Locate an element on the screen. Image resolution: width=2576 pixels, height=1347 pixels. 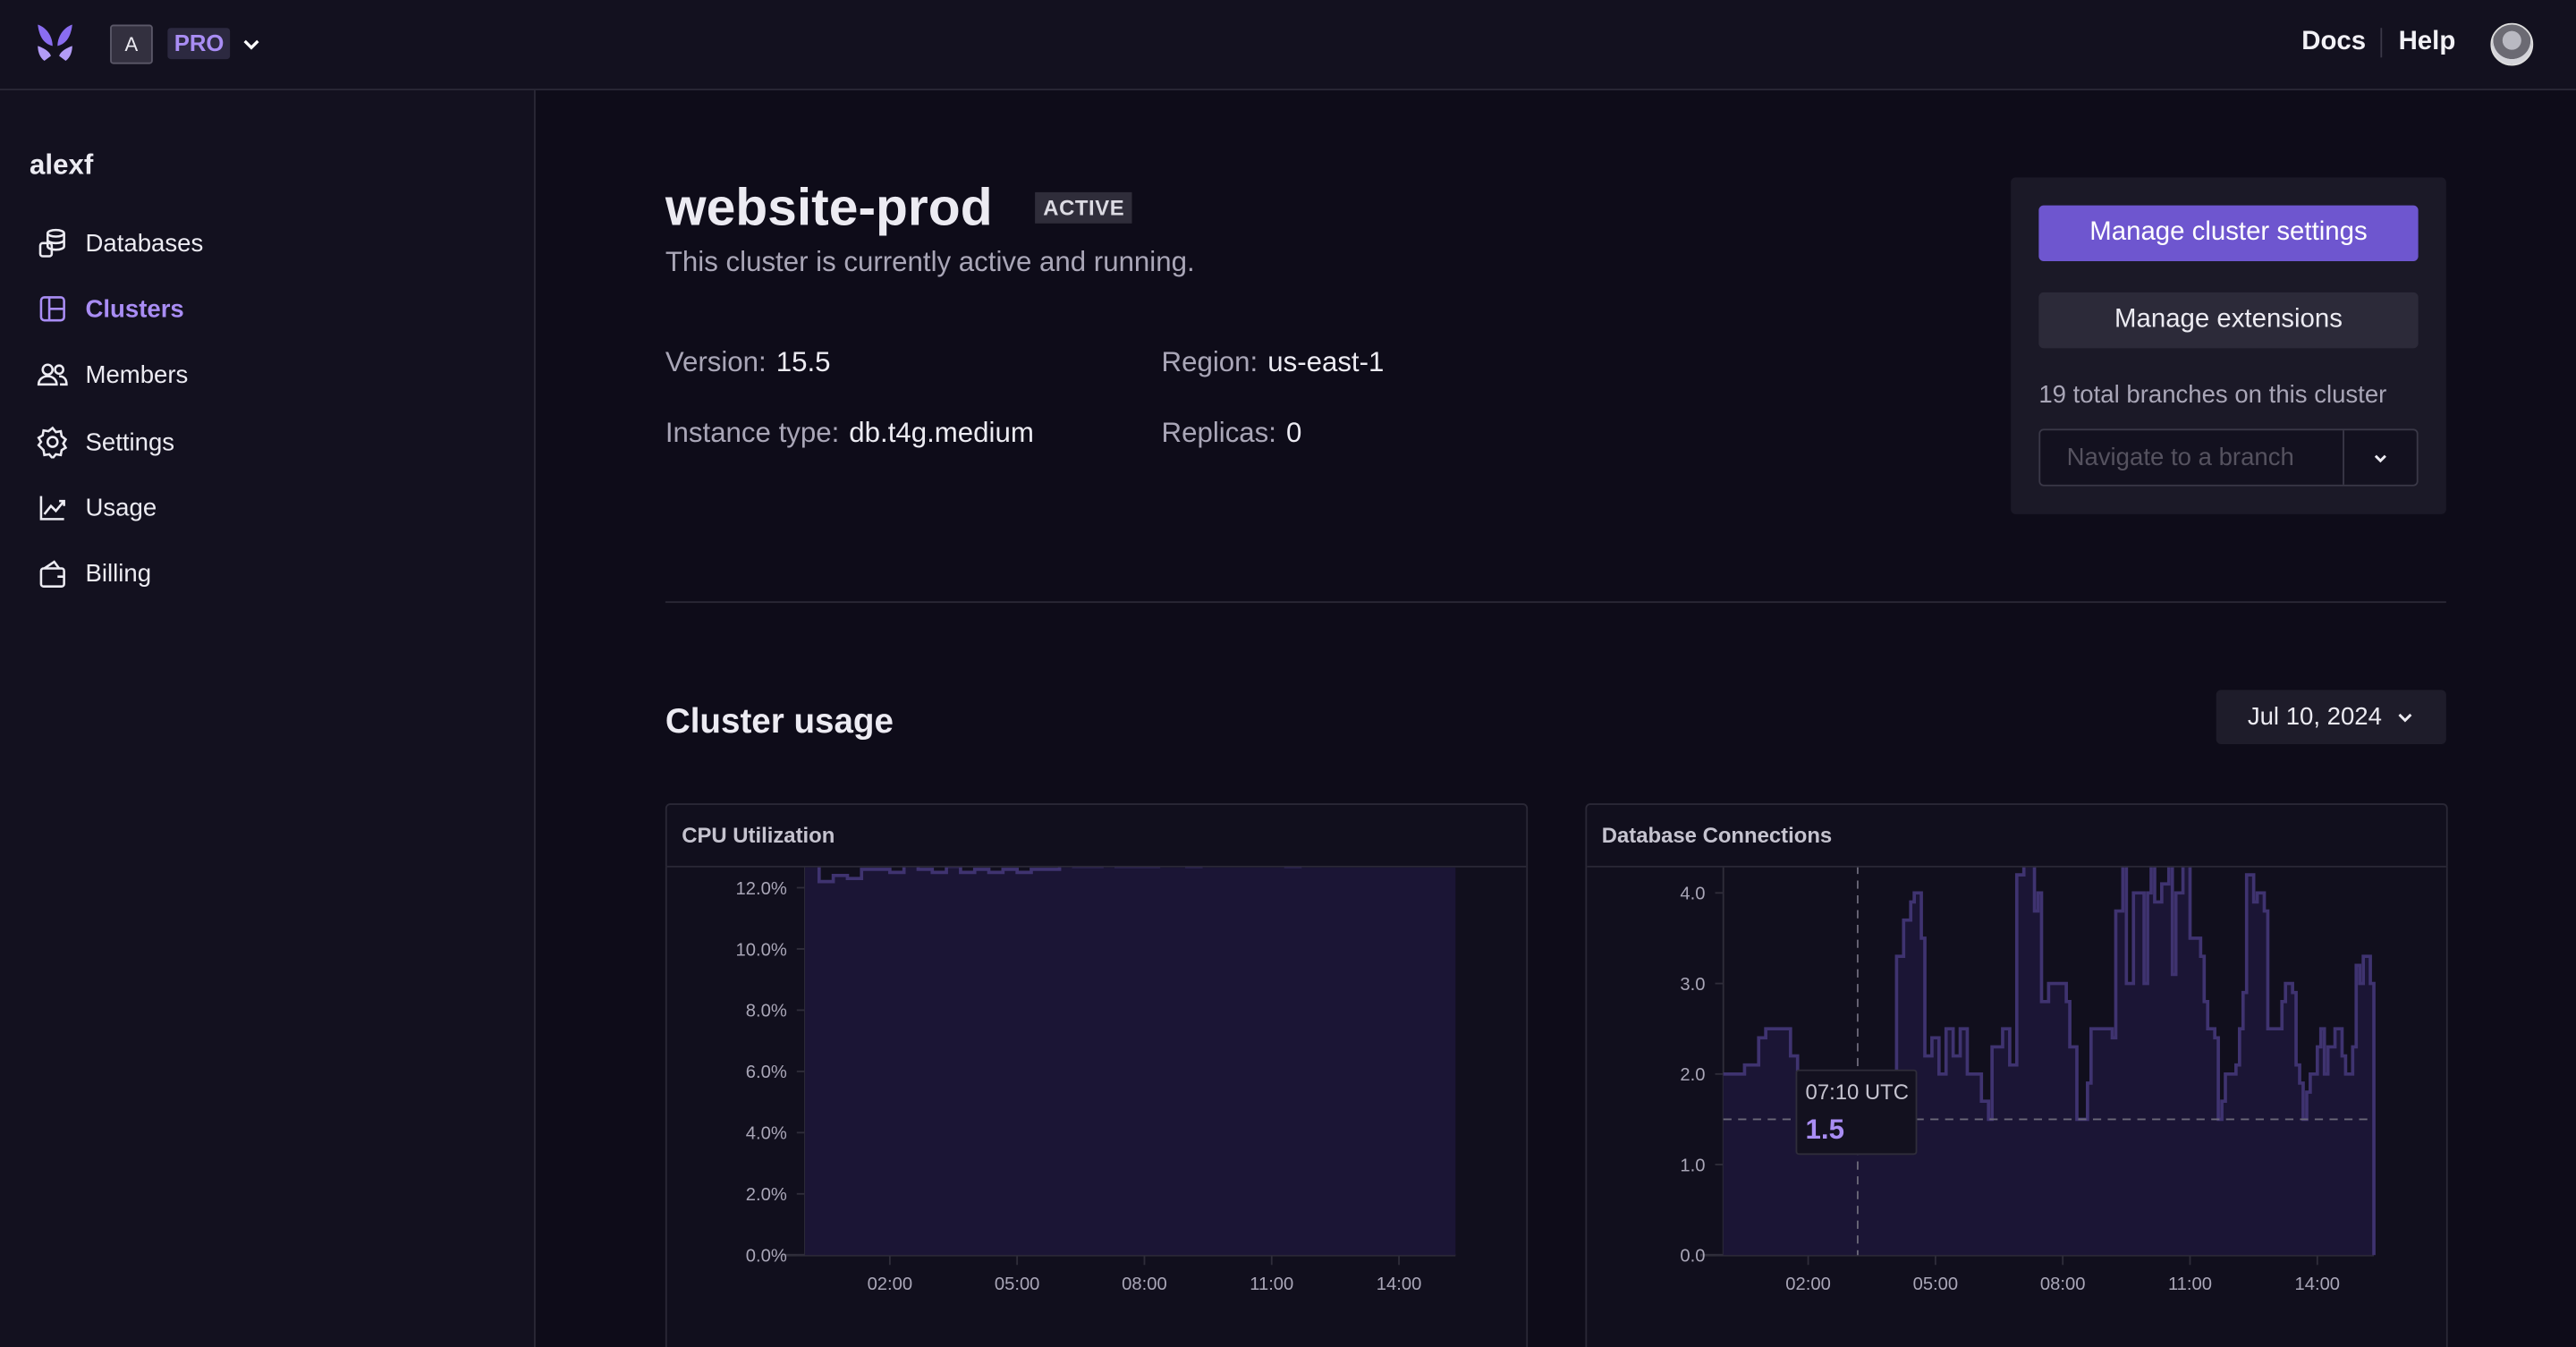
sidebar-item-databases: Databases is located at coordinates (266, 243).